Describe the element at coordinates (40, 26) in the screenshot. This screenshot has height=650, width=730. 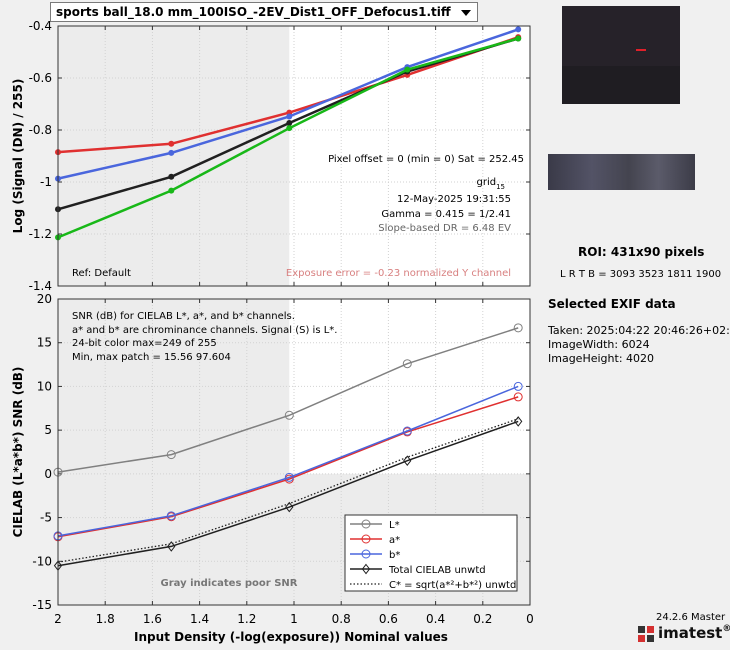
I see `top-ytick-label: -0.4` at that location.